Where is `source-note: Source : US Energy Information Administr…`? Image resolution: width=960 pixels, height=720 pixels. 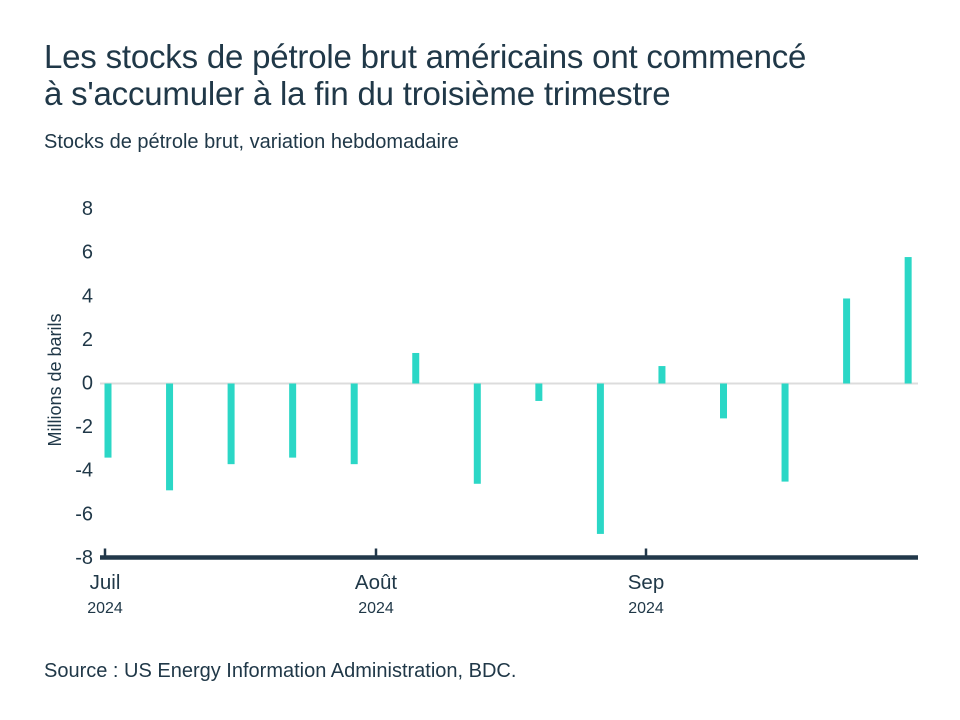 source-note: Source : US Energy Information Administr… is located at coordinates (280, 671).